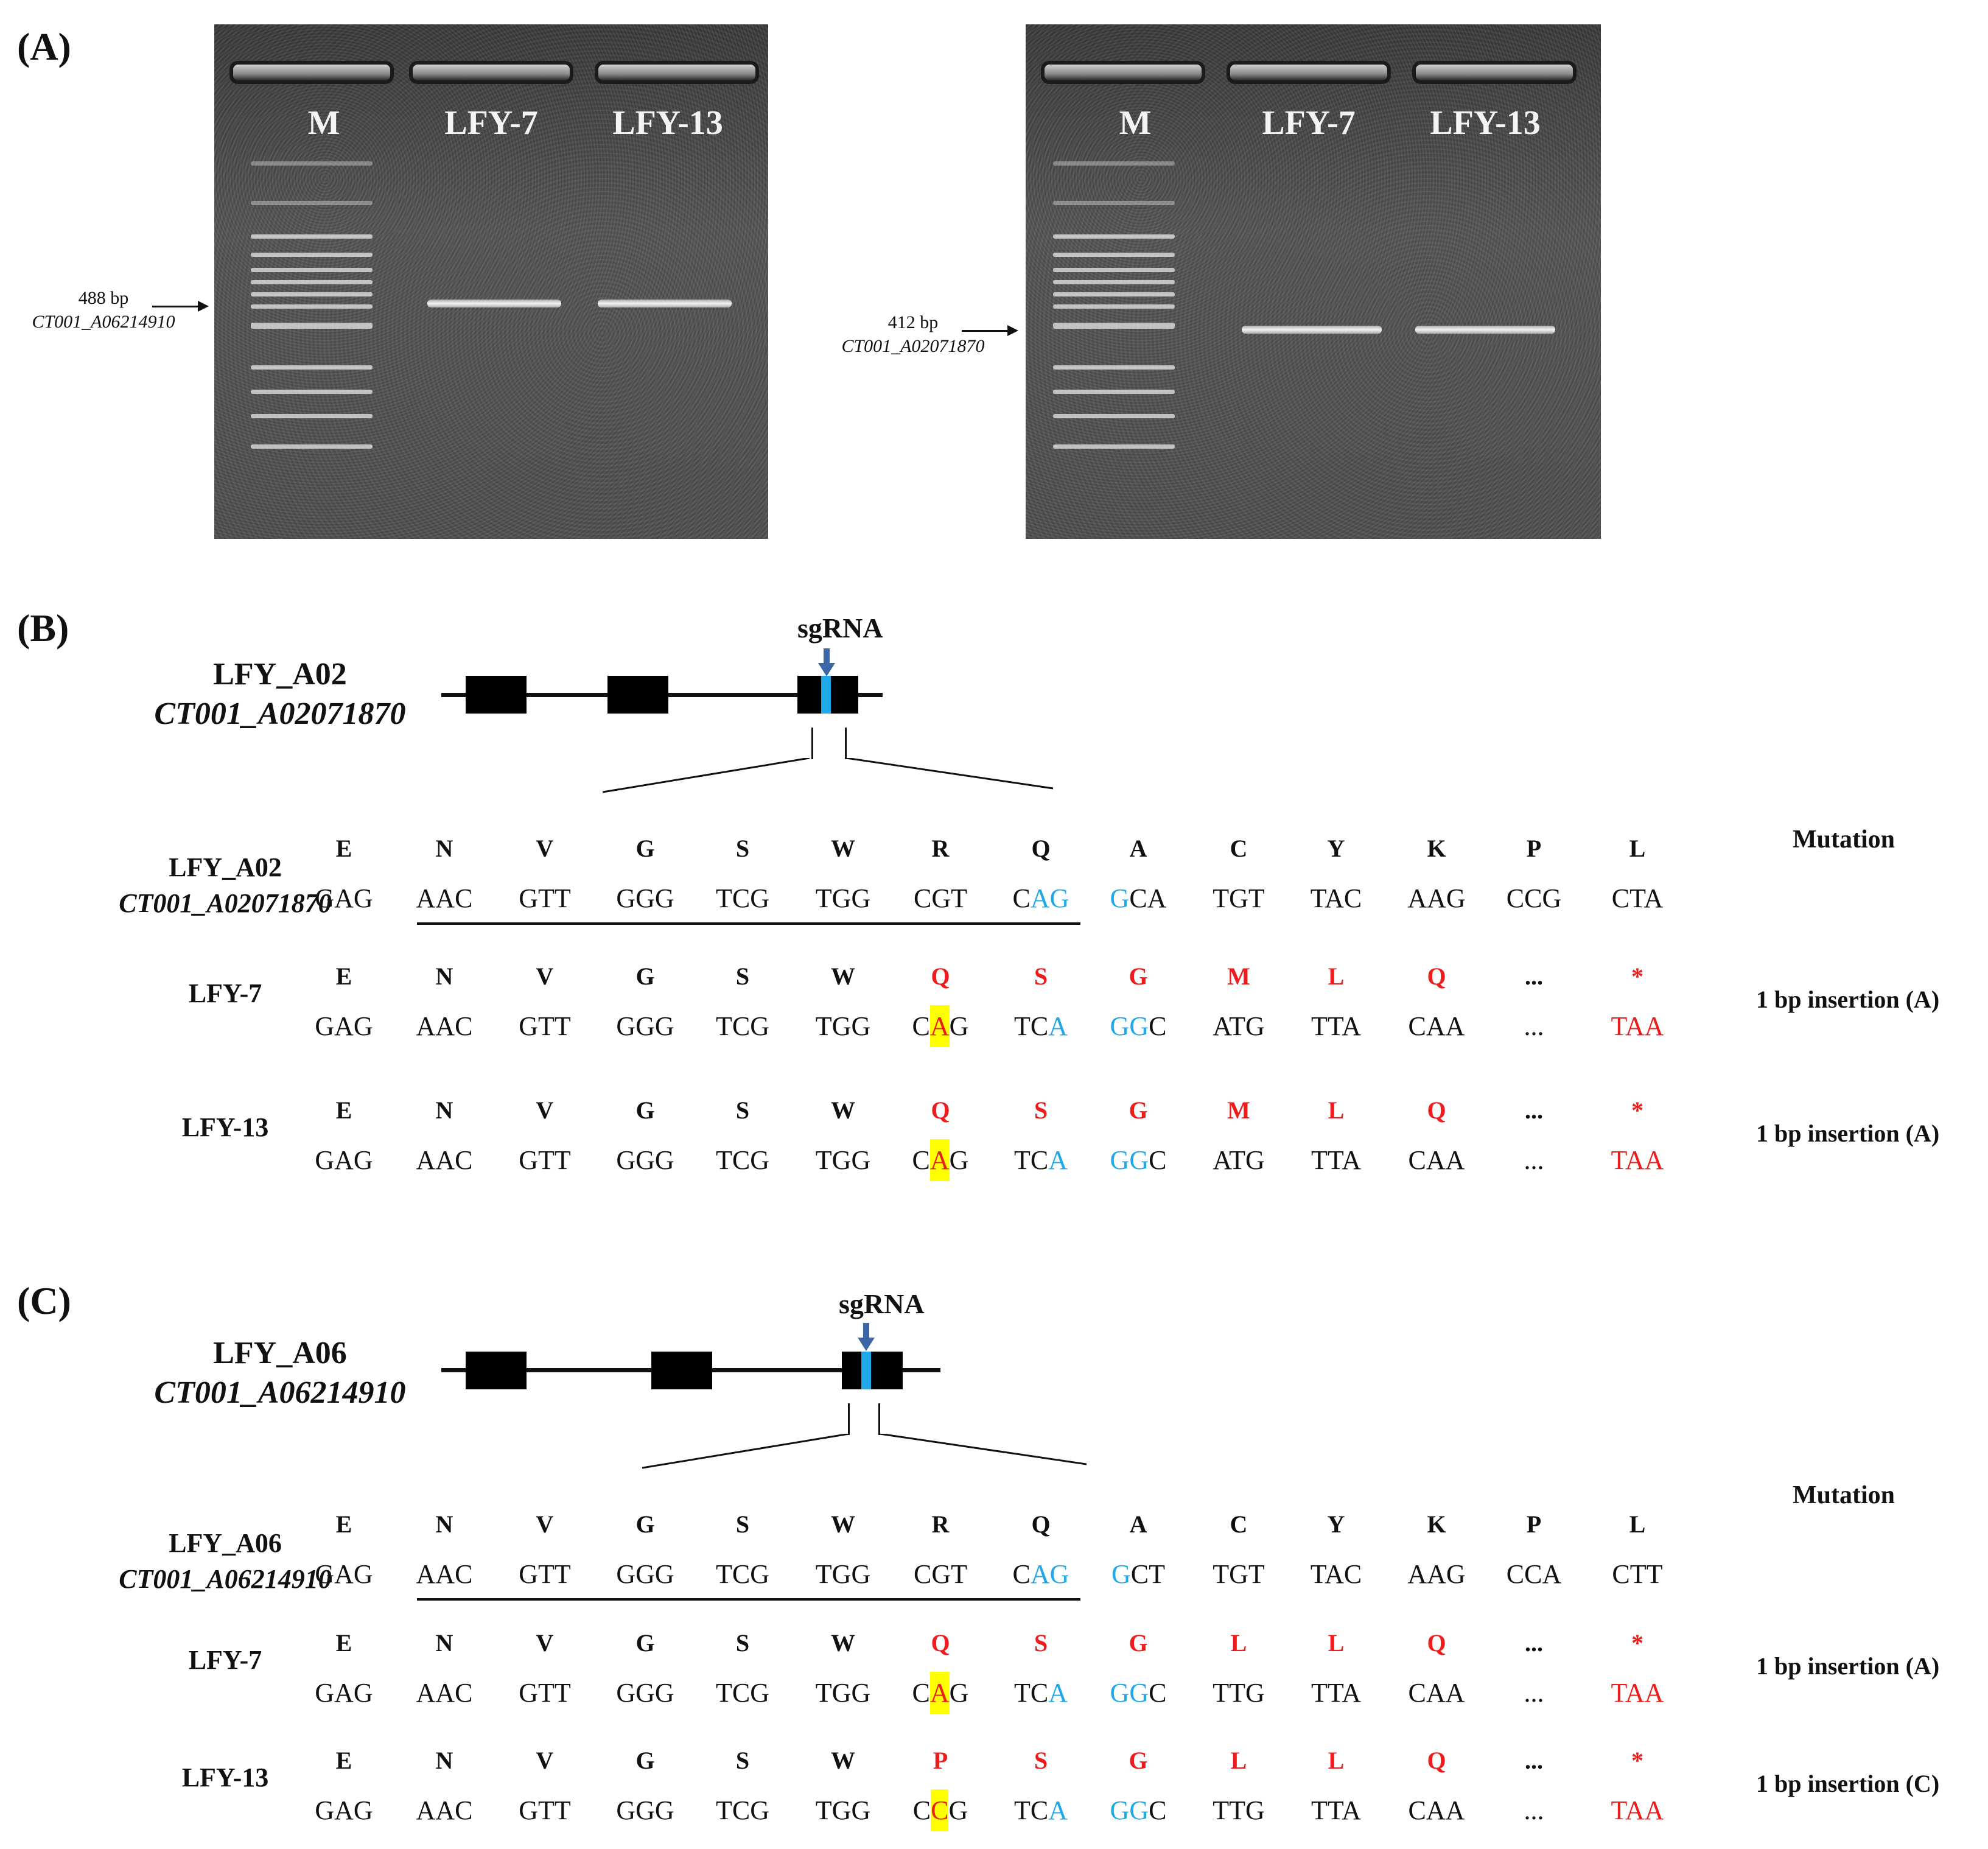 The height and width of the screenshot is (1849, 1988). I want to click on amino-acid: V, so click(545, 1524).